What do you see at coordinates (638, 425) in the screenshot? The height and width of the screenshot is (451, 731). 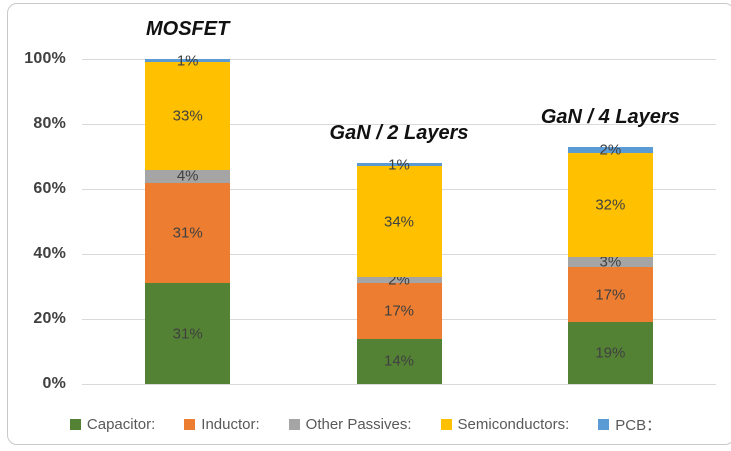 I see `legend-label-pcb: PCB：` at bounding box center [638, 425].